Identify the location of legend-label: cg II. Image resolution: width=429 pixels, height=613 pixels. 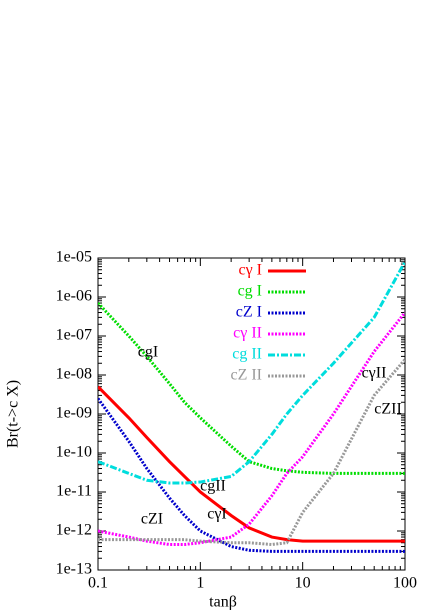
(247, 354).